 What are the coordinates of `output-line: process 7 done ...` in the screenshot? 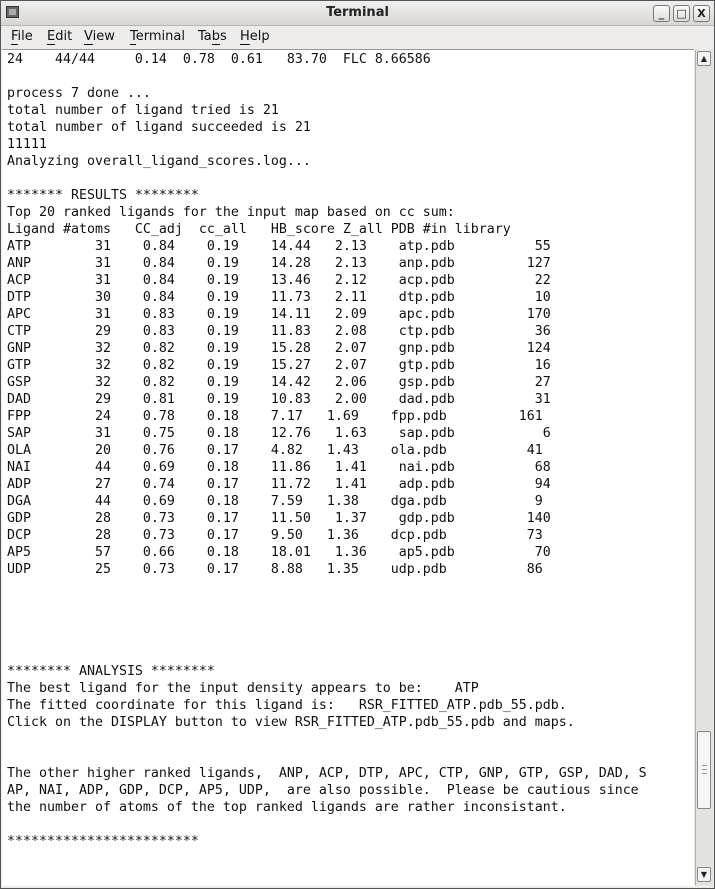 It's located at (79, 93).